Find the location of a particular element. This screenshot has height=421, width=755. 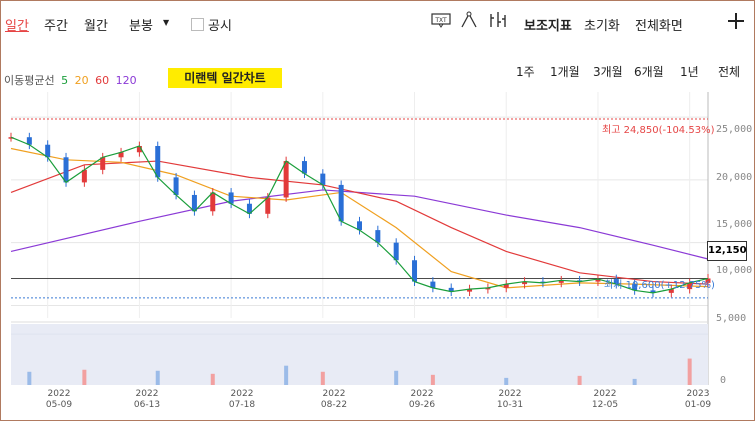

x-label: 2022 09-26 is located at coordinates (422, 399).